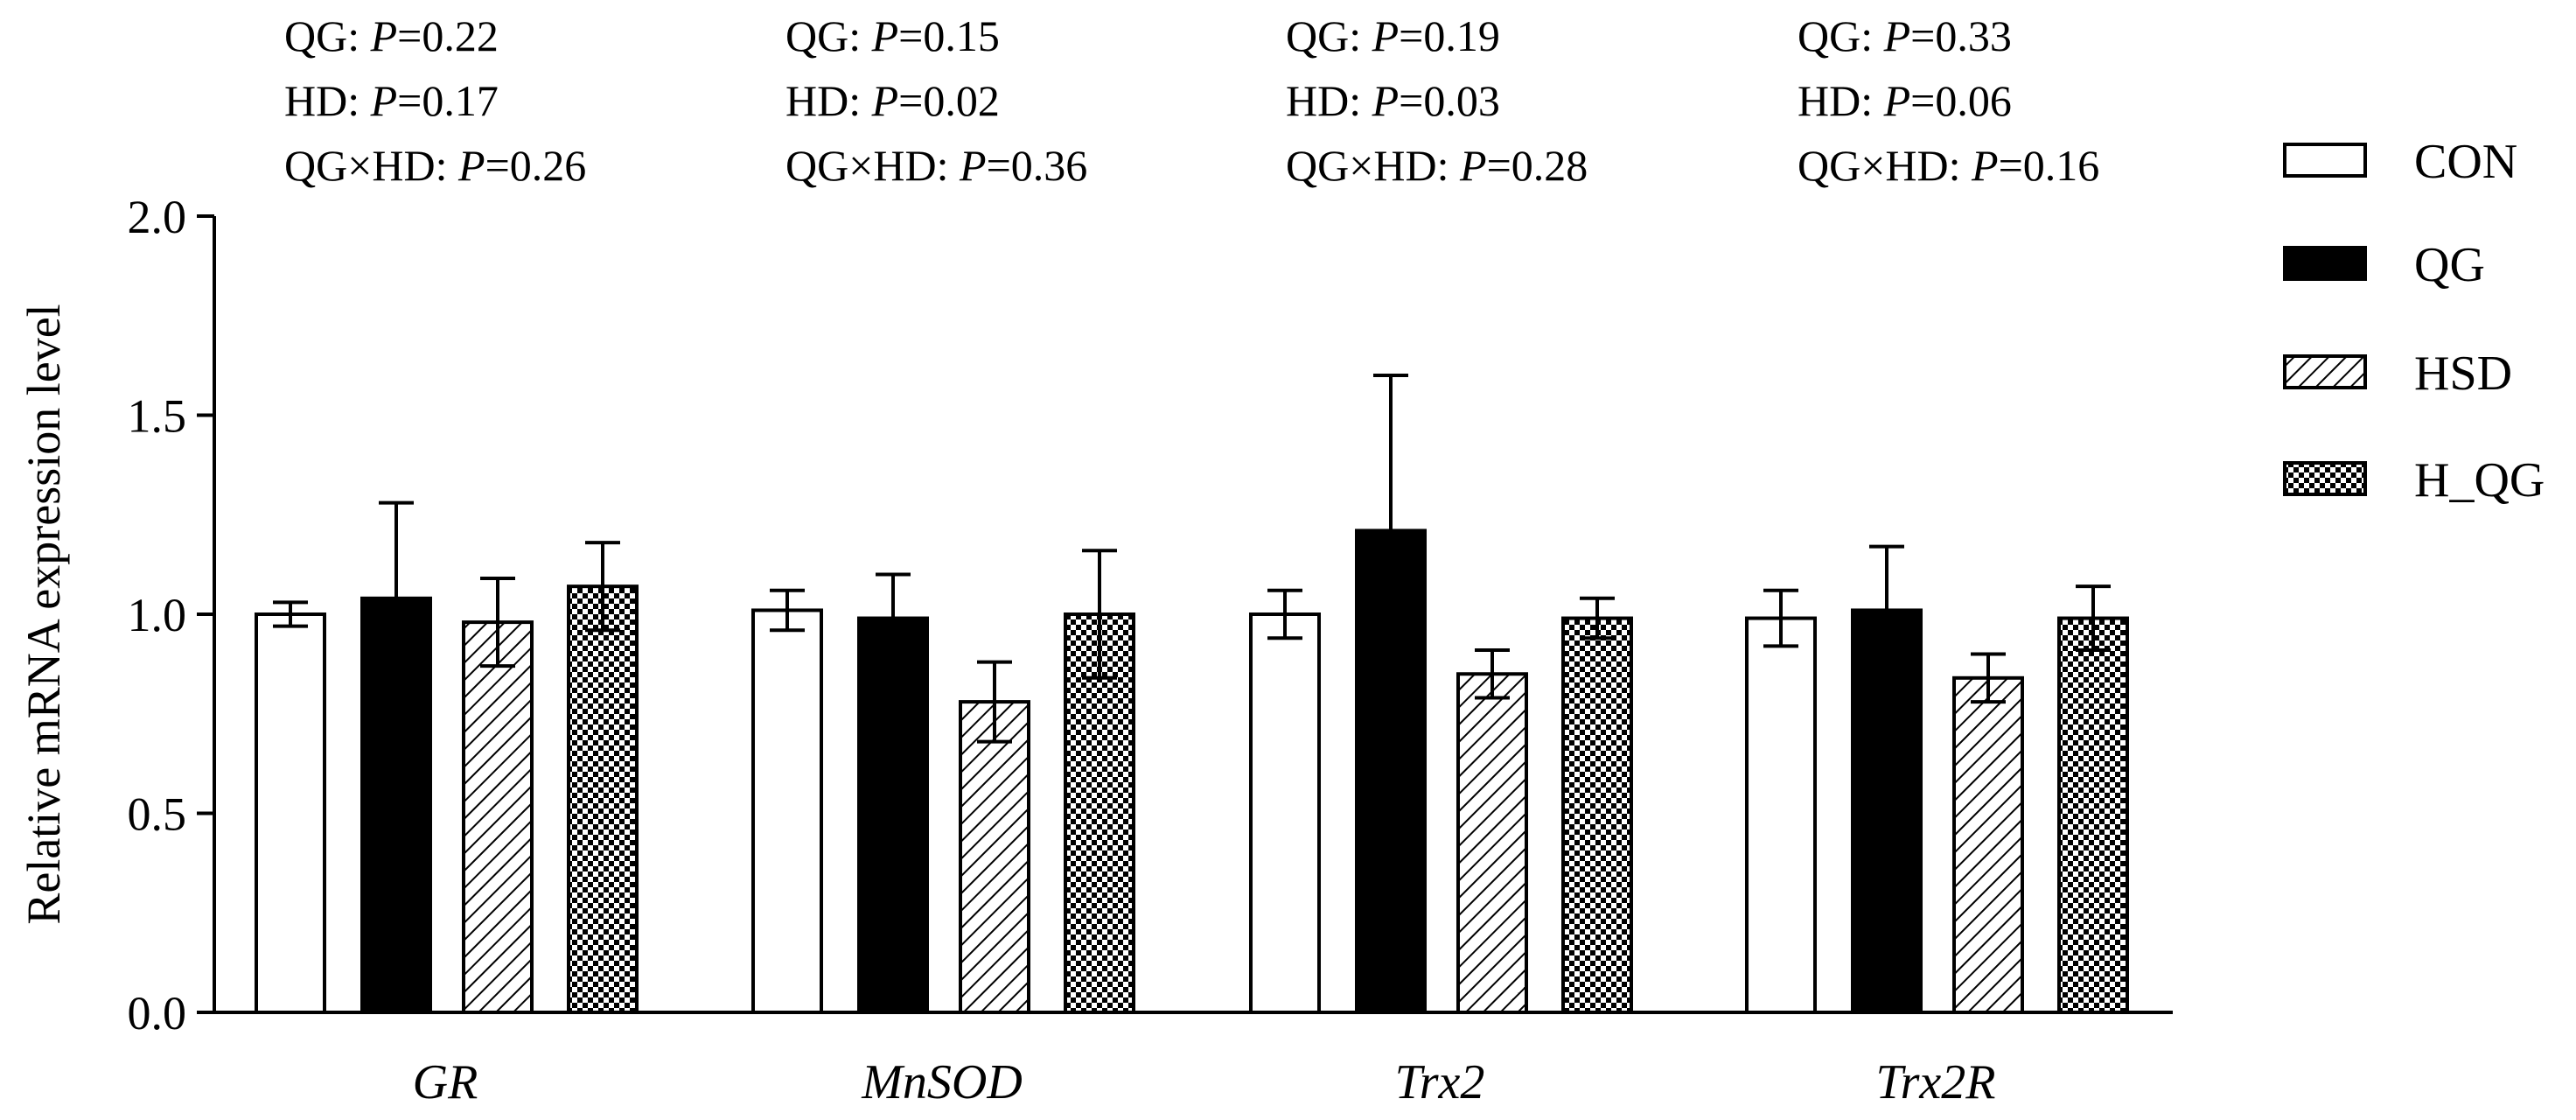 The height and width of the screenshot is (1120, 2576). What do you see at coordinates (994, 857) in the screenshot?
I see `bar-hsd-mnsod` at bounding box center [994, 857].